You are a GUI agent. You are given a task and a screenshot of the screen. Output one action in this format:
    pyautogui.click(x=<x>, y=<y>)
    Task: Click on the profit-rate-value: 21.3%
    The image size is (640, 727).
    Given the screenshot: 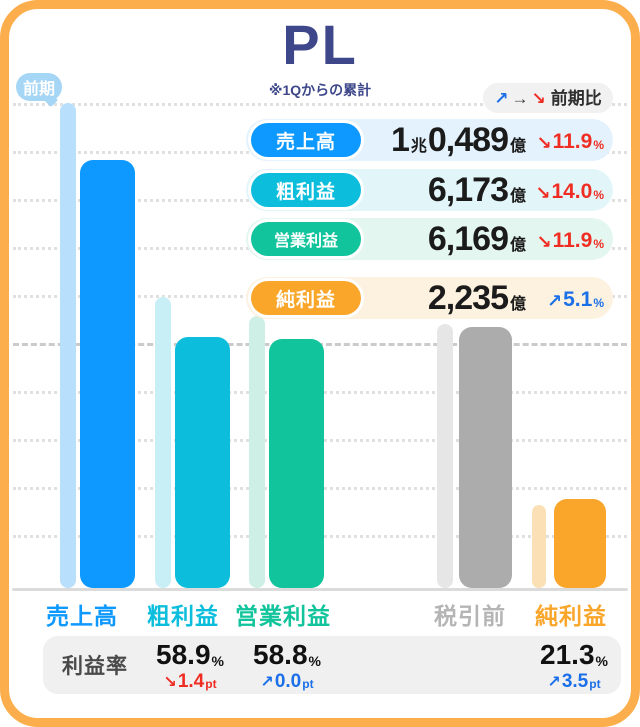 What is the action you would take?
    pyautogui.click(x=574, y=655)
    